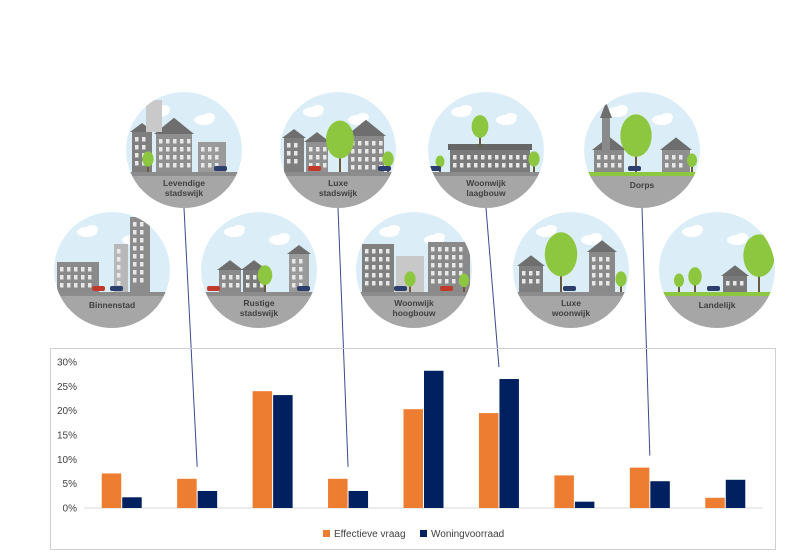  What do you see at coordinates (67, 363) in the screenshot?
I see `y-tick-label: 30%` at bounding box center [67, 363].